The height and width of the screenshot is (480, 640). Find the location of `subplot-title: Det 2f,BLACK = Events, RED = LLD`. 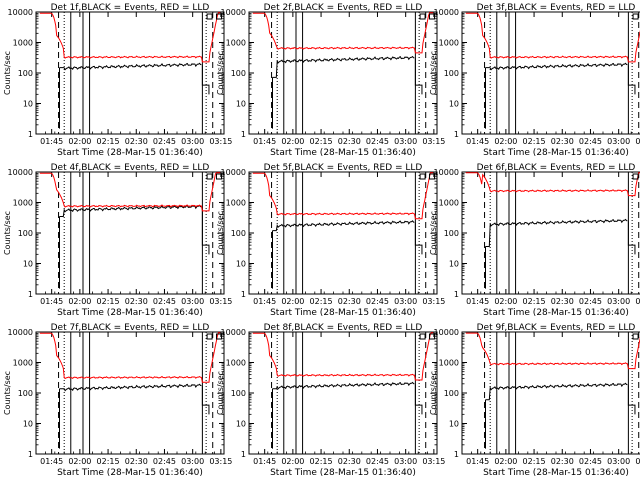

subplot-title: Det 2f,BLACK = Events, RED = LLD is located at coordinates (343, 8).